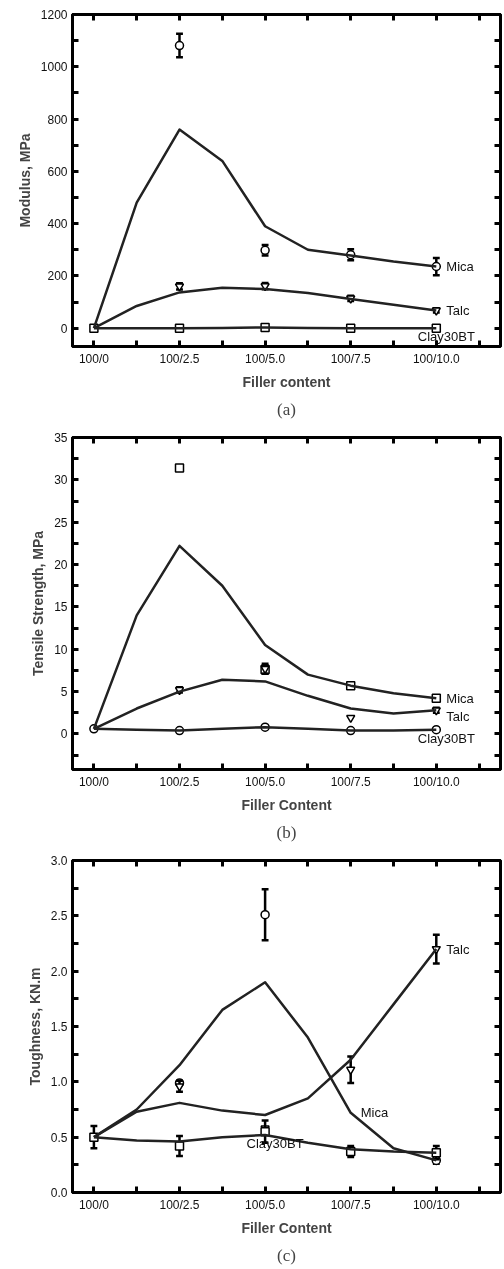 Image resolution: width=504 pixels, height=1269 pixels. What do you see at coordinates (61, 649) in the screenshot?
I see `y-tick-label: 10` at bounding box center [61, 649].